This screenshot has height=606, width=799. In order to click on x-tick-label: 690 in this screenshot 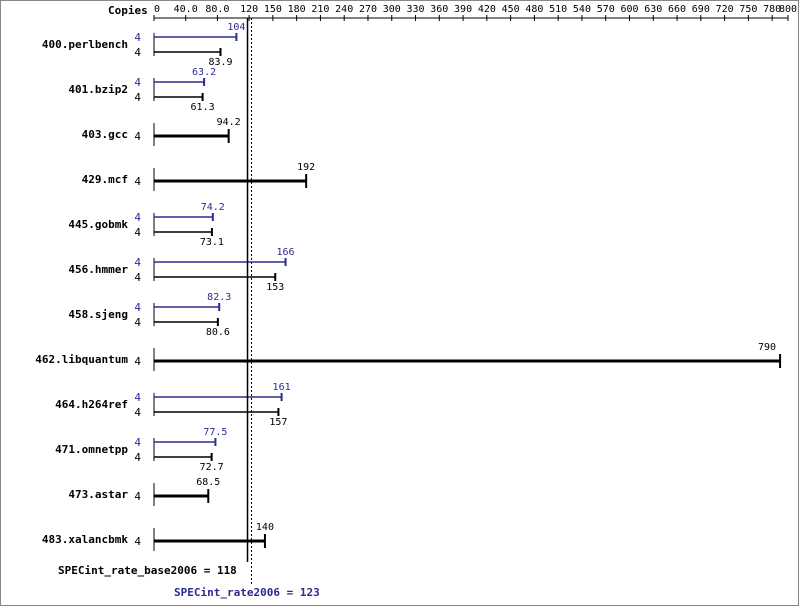, I will do `click(701, 9)`.